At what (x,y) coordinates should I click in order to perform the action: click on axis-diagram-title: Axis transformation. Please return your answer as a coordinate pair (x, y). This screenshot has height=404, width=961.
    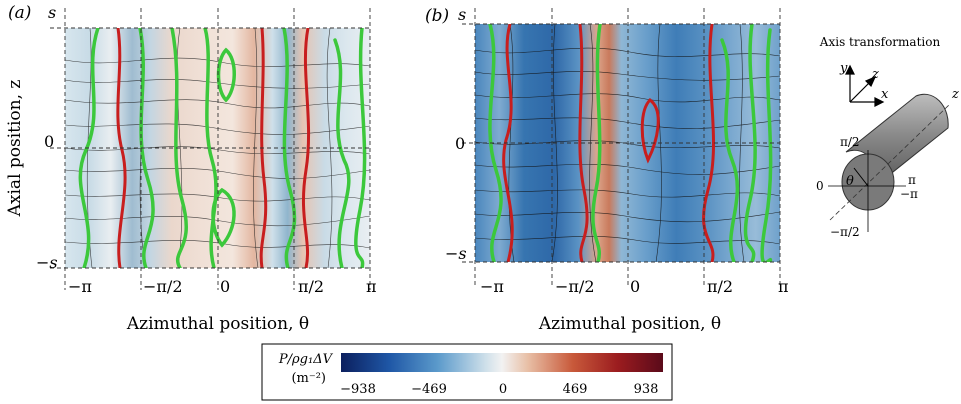
    Looking at the image, I should click on (880, 42).